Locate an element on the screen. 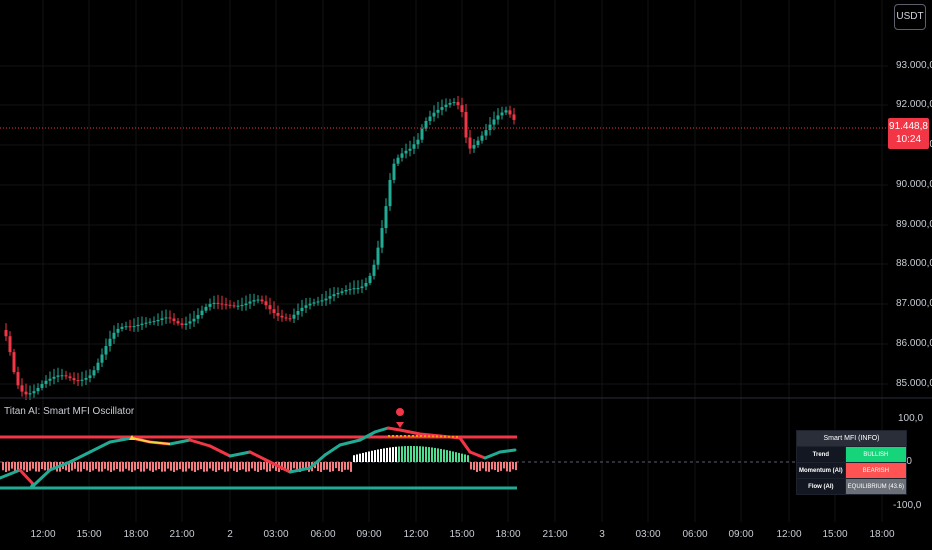  time-axis-label: 12:00 is located at coordinates (416, 534).